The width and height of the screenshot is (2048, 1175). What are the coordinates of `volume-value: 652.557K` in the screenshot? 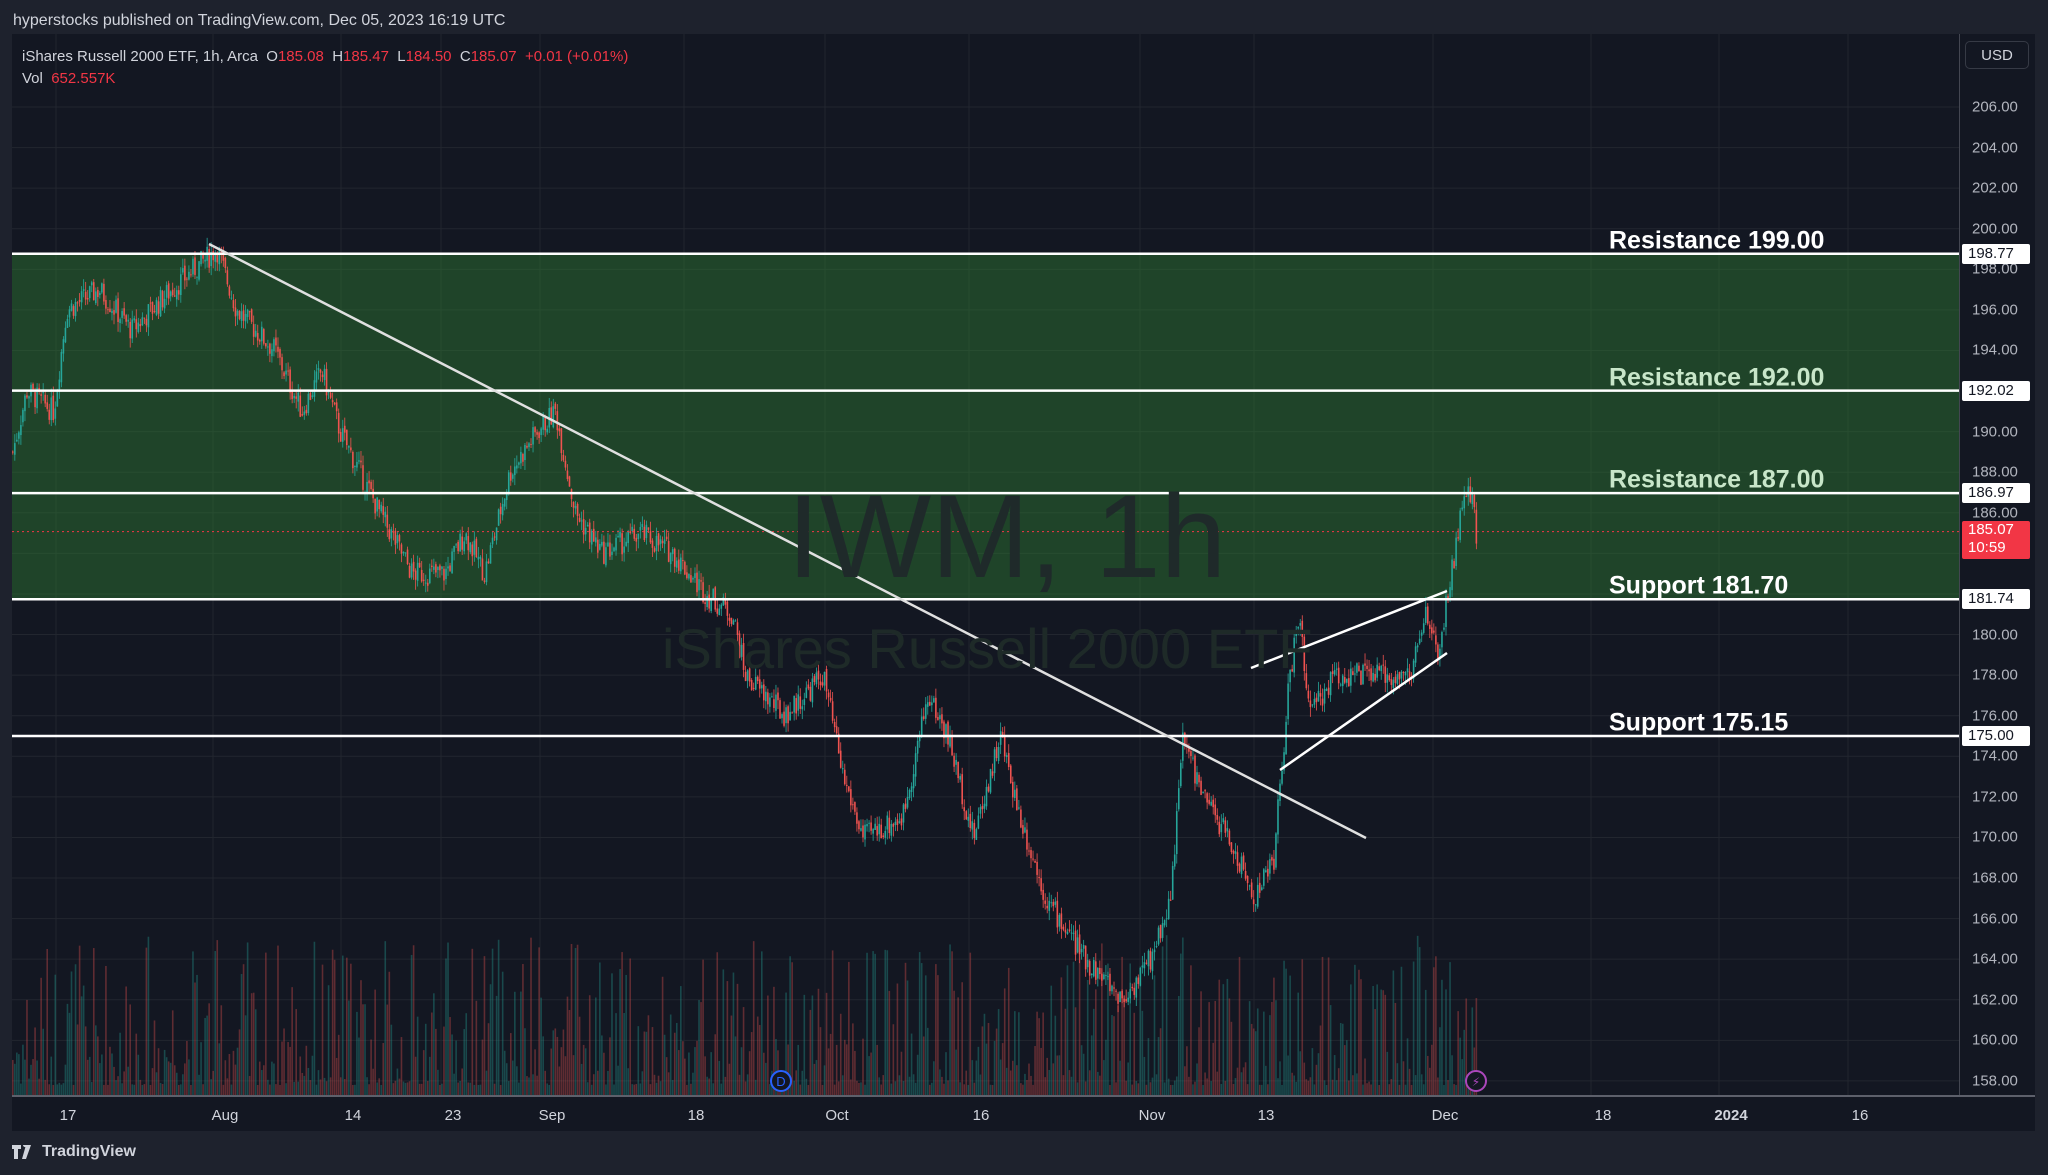 It's located at (83, 78).